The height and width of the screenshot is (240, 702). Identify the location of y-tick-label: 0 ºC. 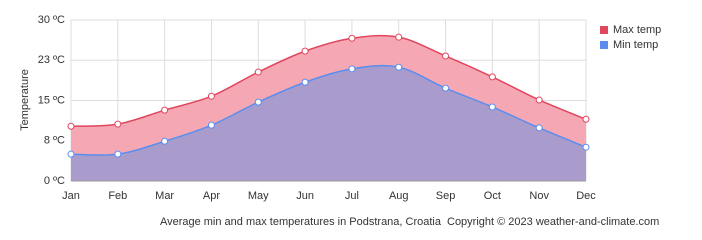
(54, 181).